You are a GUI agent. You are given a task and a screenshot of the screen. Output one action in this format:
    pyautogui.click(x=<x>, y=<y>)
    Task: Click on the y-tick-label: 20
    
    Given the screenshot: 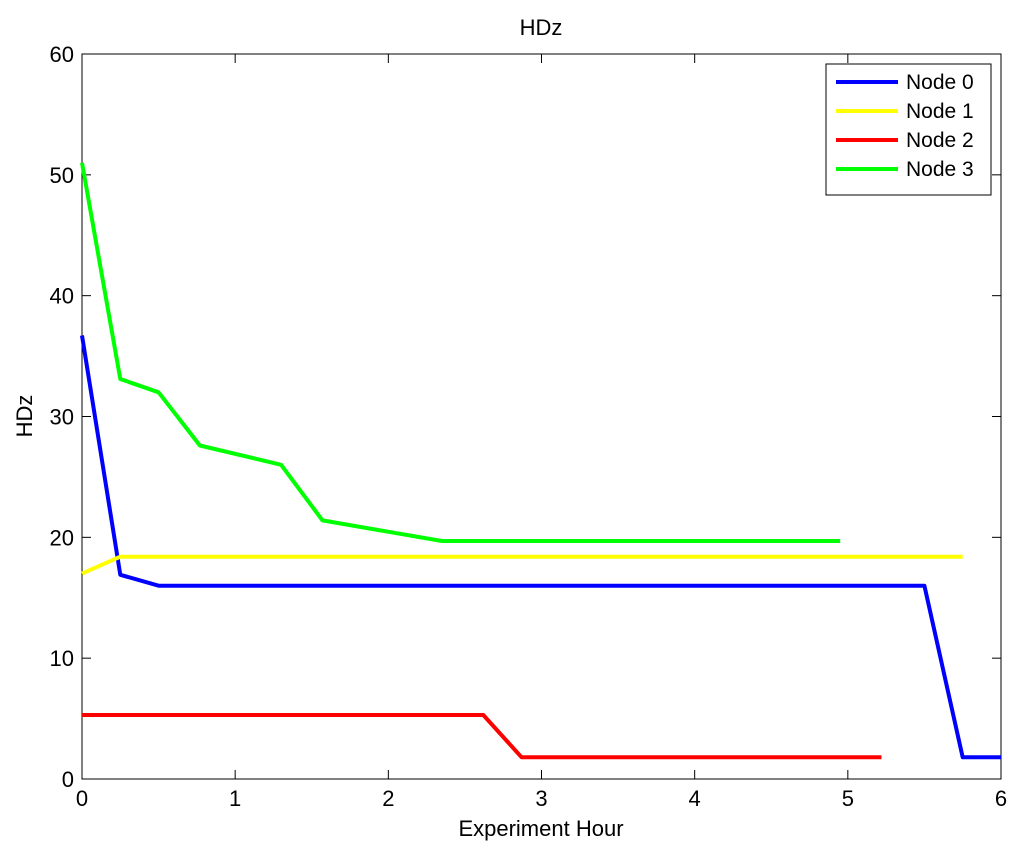 What is the action you would take?
    pyautogui.click(x=62, y=537)
    